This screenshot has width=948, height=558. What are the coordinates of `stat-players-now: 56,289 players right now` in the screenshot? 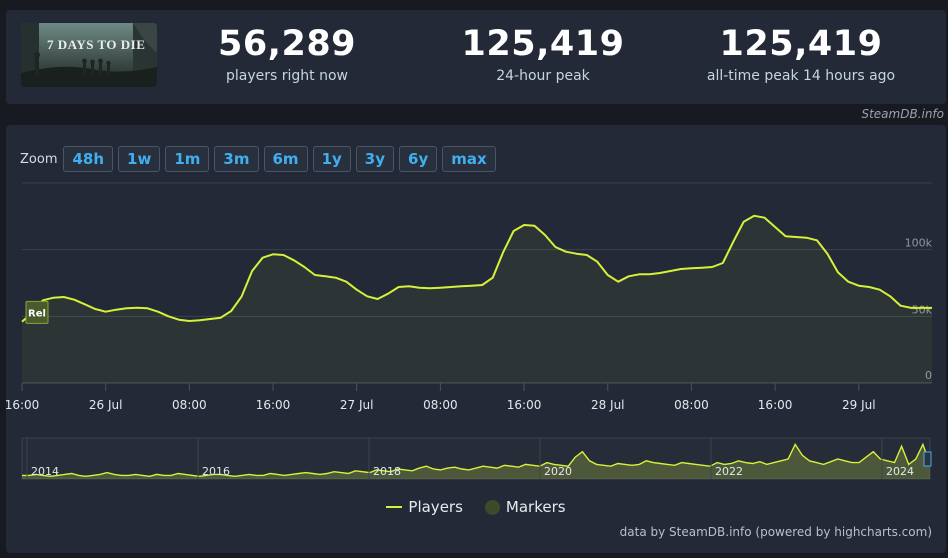 It's located at (287, 54).